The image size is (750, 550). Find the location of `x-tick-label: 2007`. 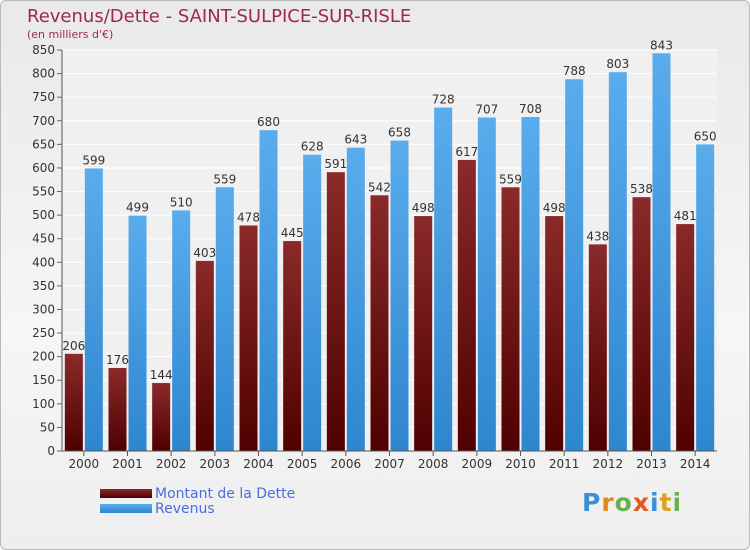

x-tick-label: 2007 is located at coordinates (389, 464).